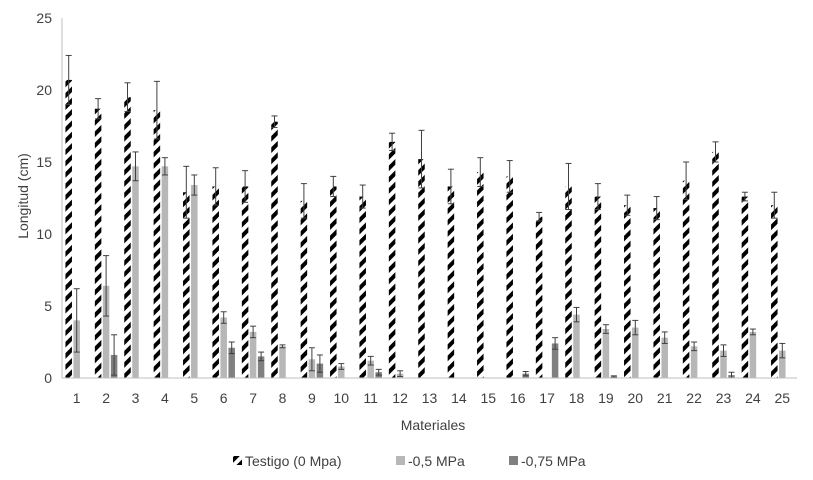  I want to click on legend: Testigo (0 Mpa) -0,5 MPa -0,75 MPa, so click(409, 461).